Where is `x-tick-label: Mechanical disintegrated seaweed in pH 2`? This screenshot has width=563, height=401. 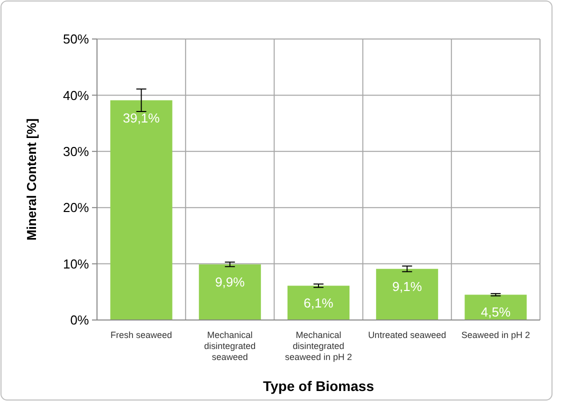
x-tick-label: Mechanical disintegrated seaweed in pH 2 is located at coordinates (318, 346).